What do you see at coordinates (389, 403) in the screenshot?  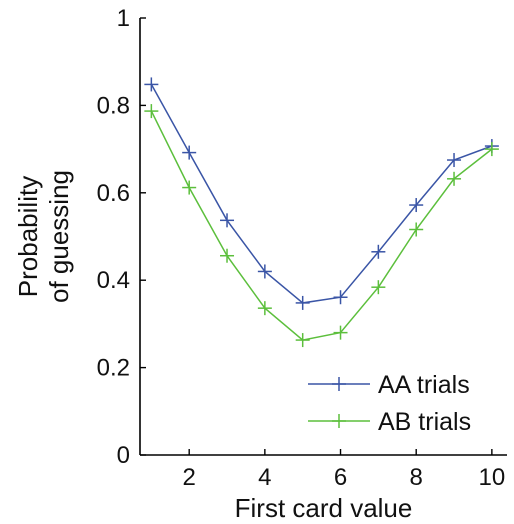 I see `legend: AA trials AB trials` at bounding box center [389, 403].